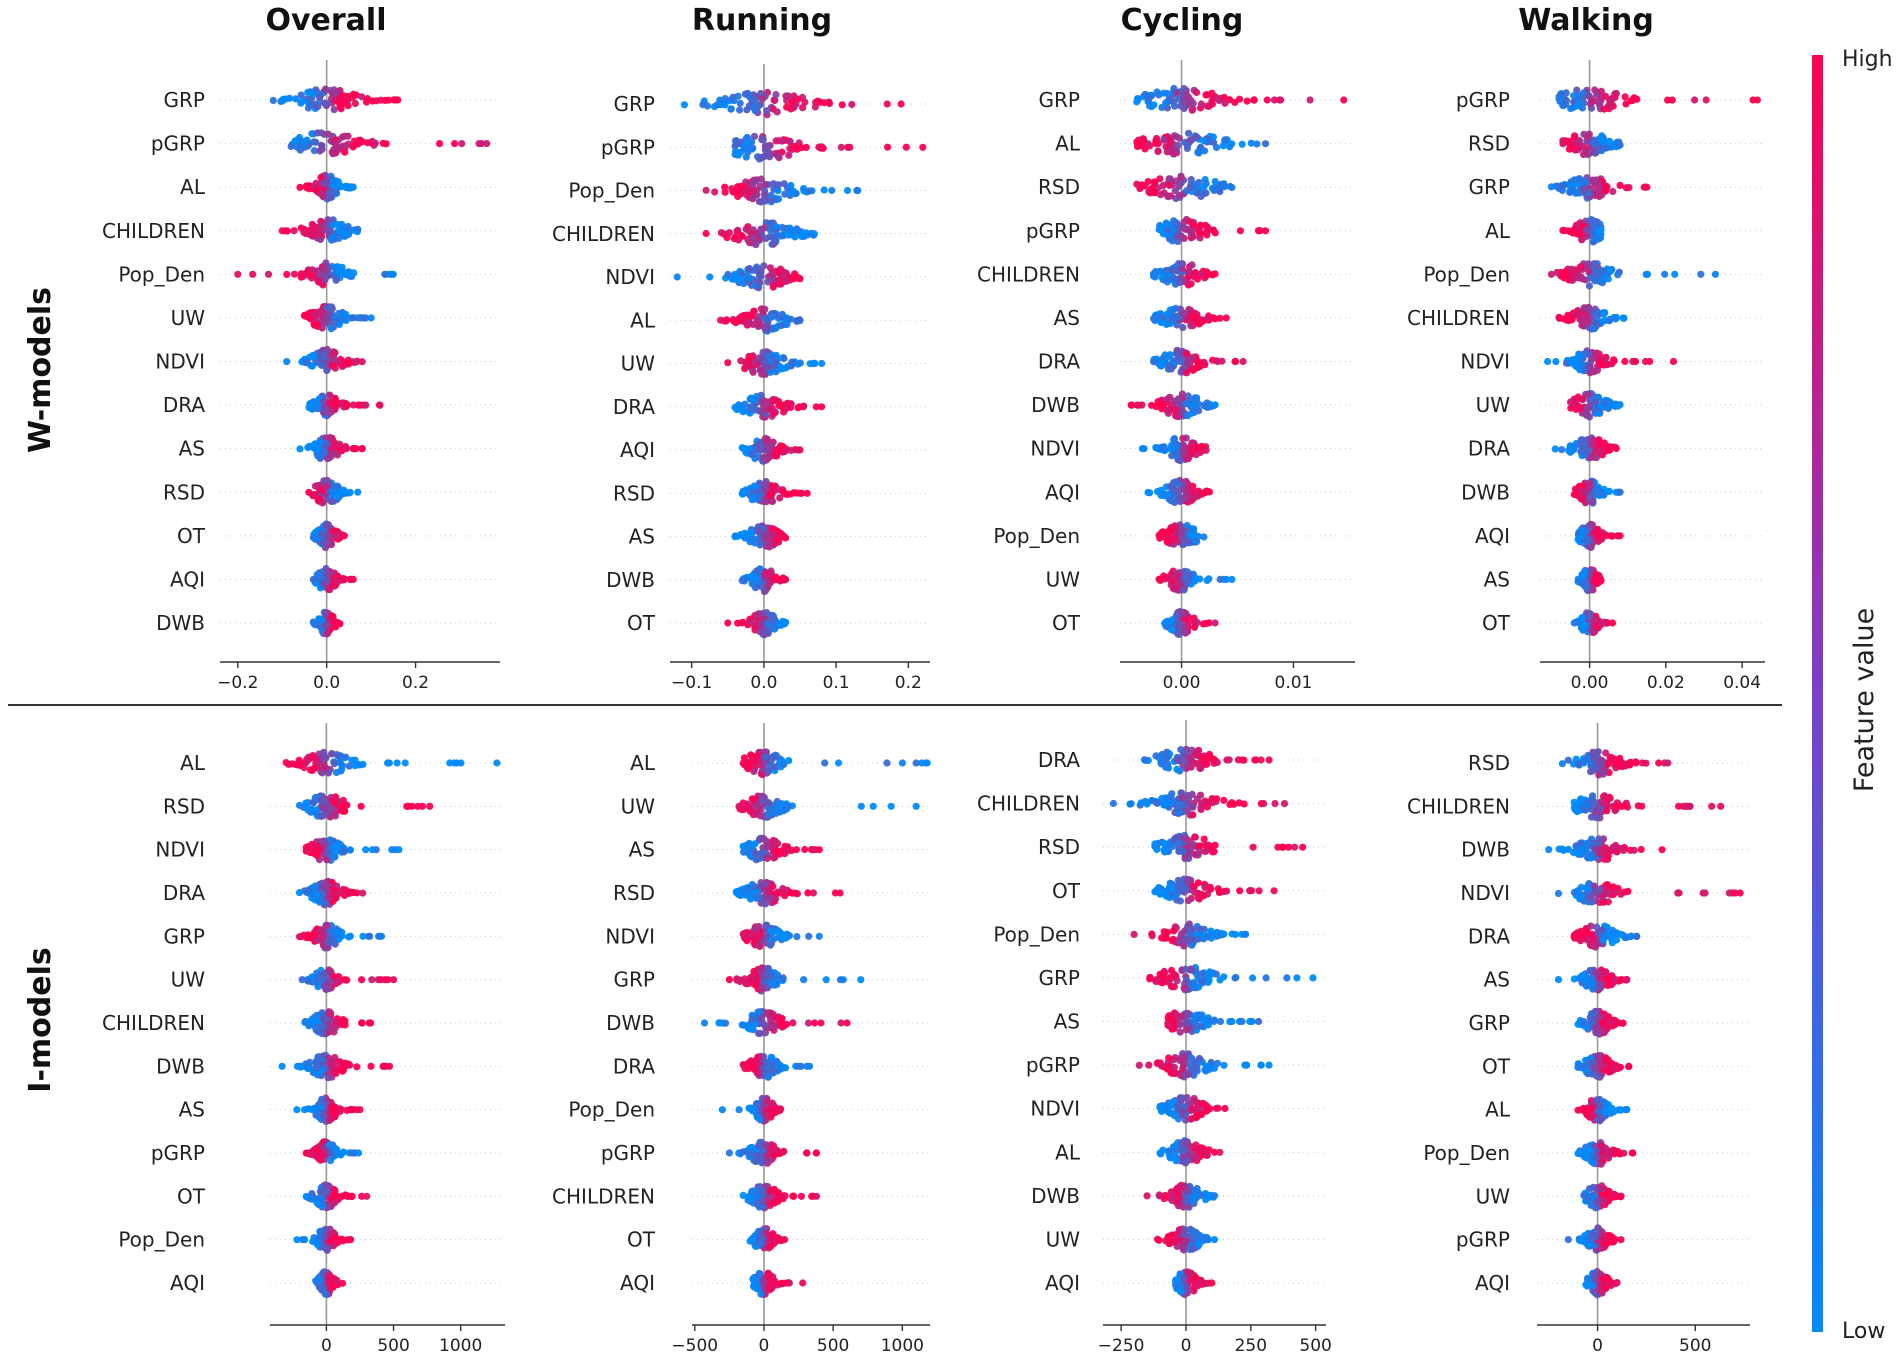 The image size is (1902, 1360). I want to click on feature-label: NDVI, so click(1055, 449).